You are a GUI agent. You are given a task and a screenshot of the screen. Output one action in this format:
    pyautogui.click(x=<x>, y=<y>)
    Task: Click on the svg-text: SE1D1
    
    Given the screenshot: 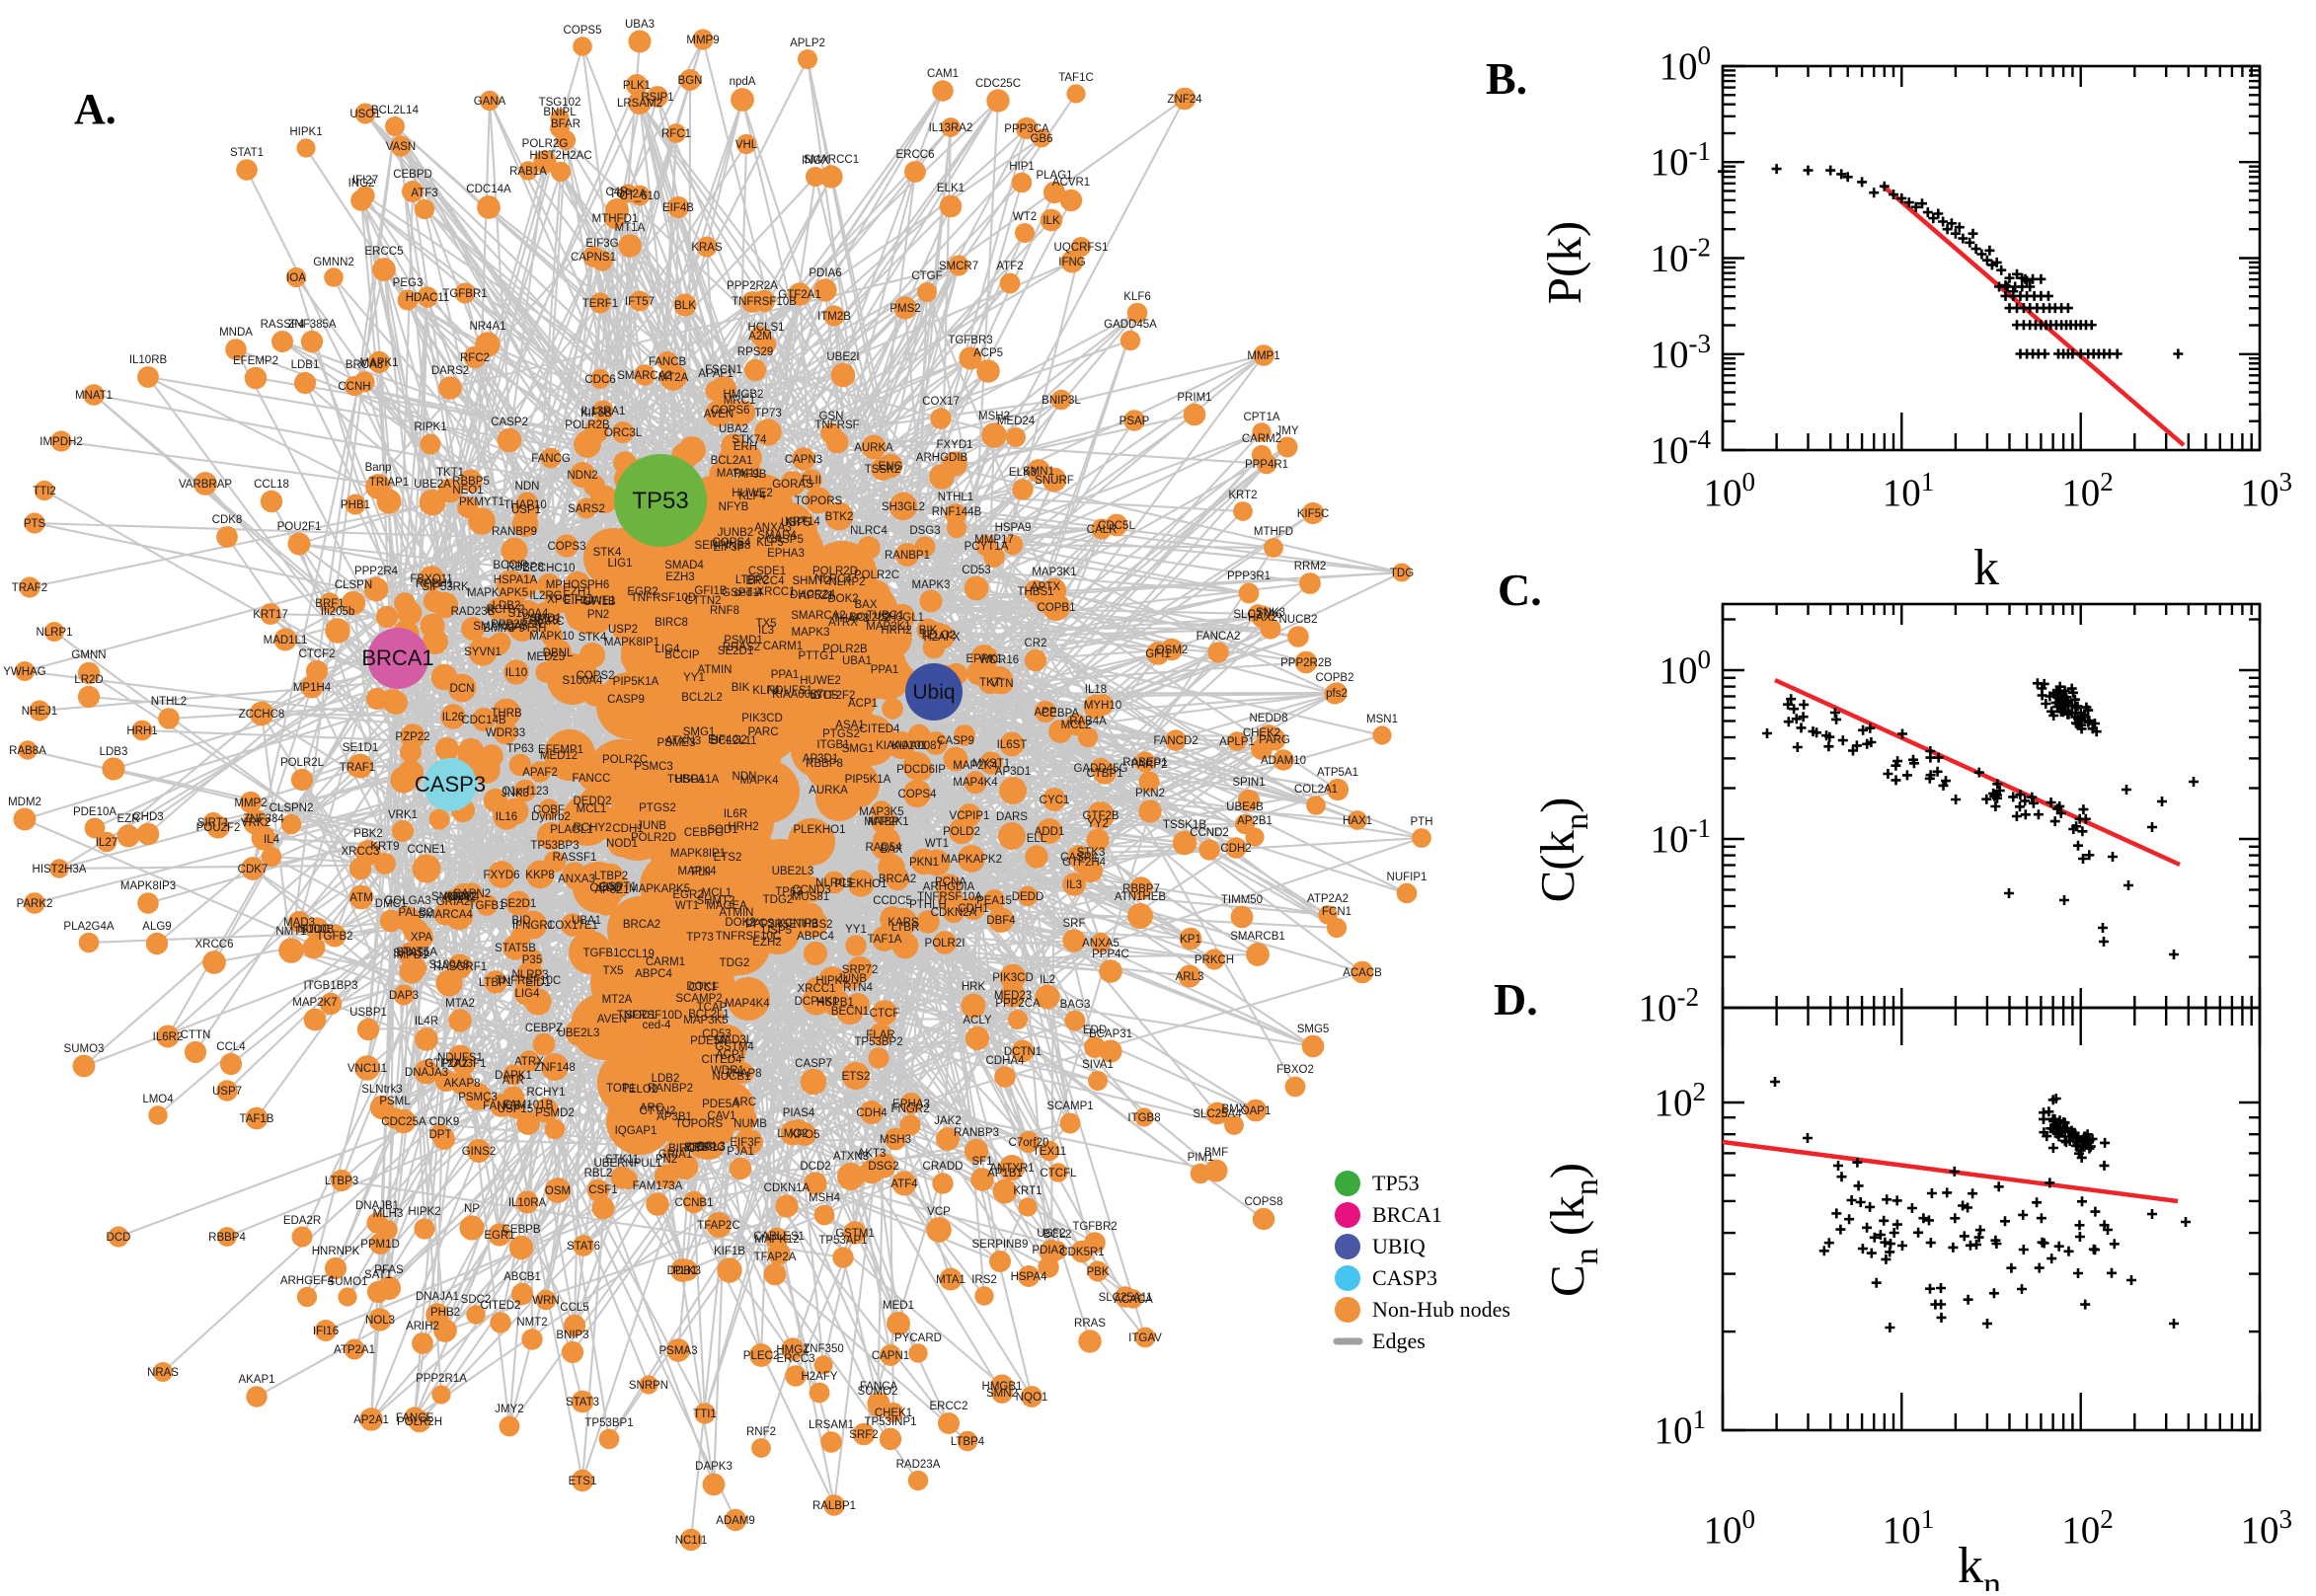 What is the action you would take?
    pyautogui.click(x=360, y=748)
    